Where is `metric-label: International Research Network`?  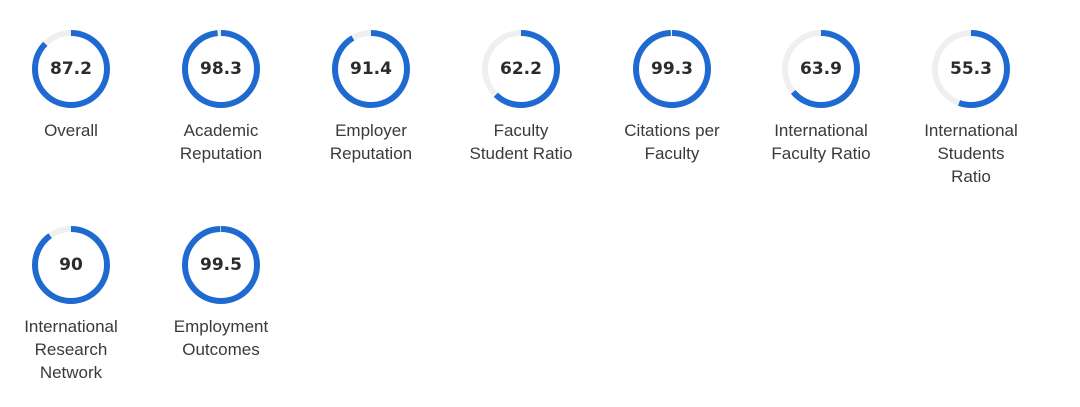 metric-label: International Research Network is located at coordinates (71, 349).